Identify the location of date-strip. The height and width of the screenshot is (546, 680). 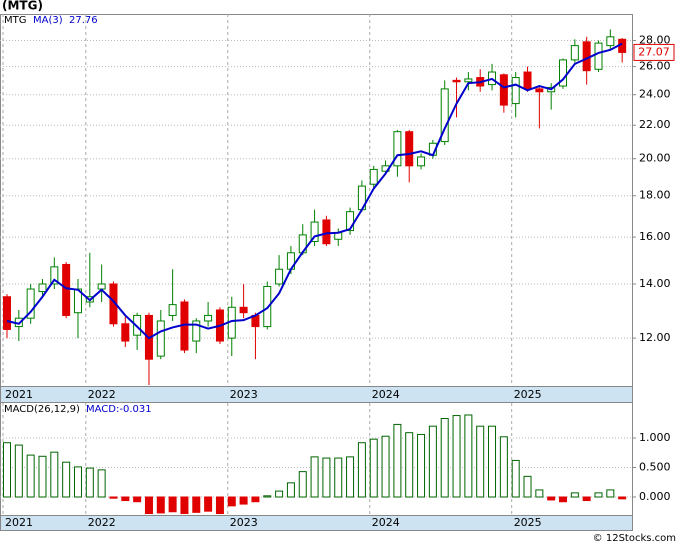
(316, 523).